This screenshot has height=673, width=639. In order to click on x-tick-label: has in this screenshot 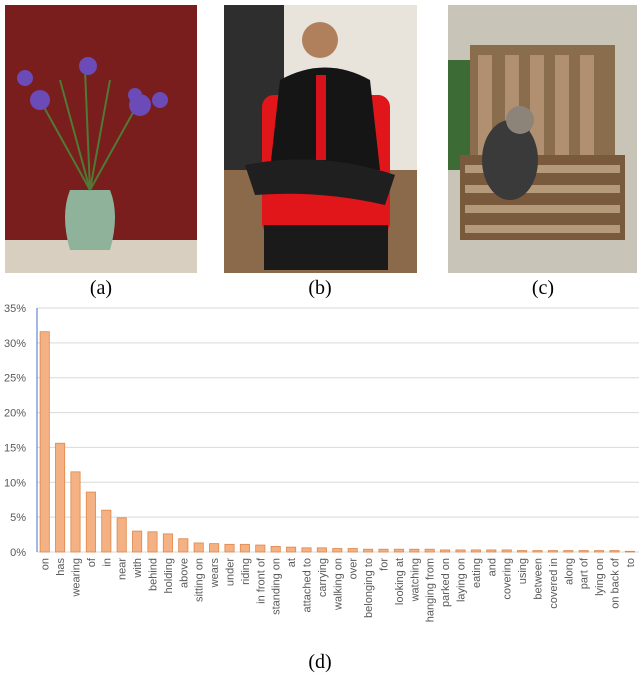, I will do `click(61, 567)`.